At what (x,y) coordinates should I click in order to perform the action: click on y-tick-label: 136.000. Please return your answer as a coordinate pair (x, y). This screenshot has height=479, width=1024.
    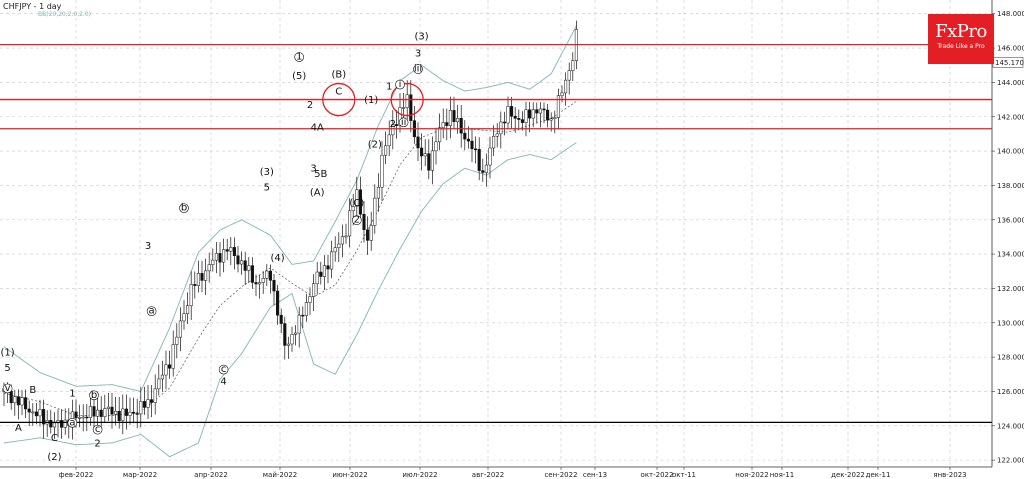
    Looking at the image, I should click on (1010, 220).